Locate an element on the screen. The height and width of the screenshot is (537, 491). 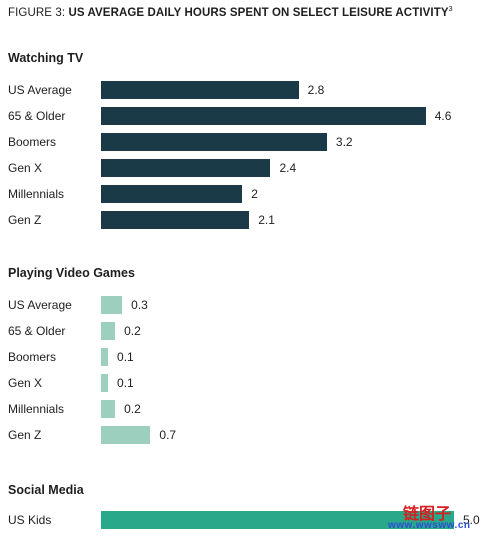
title-footnote: 3 is located at coordinates (450, 9).